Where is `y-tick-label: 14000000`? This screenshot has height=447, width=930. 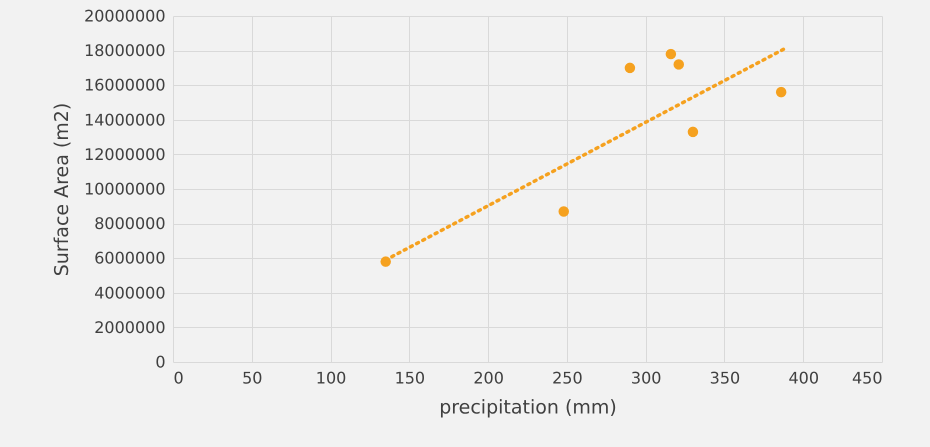
y-tick-label: 14000000 is located at coordinates (125, 120).